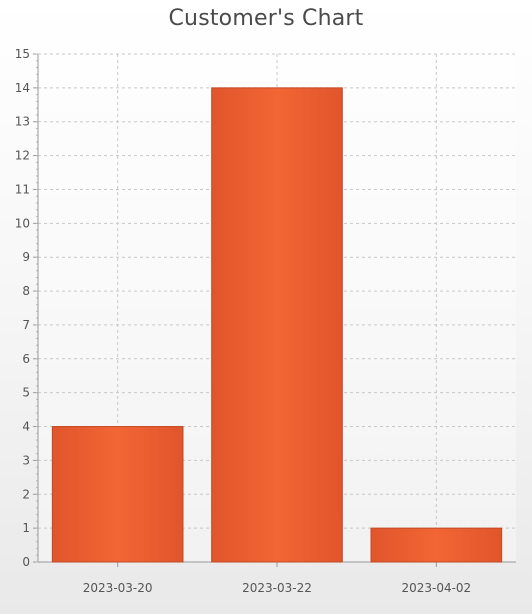  What do you see at coordinates (26, 562) in the screenshot?
I see `y-tick-label: 0` at bounding box center [26, 562].